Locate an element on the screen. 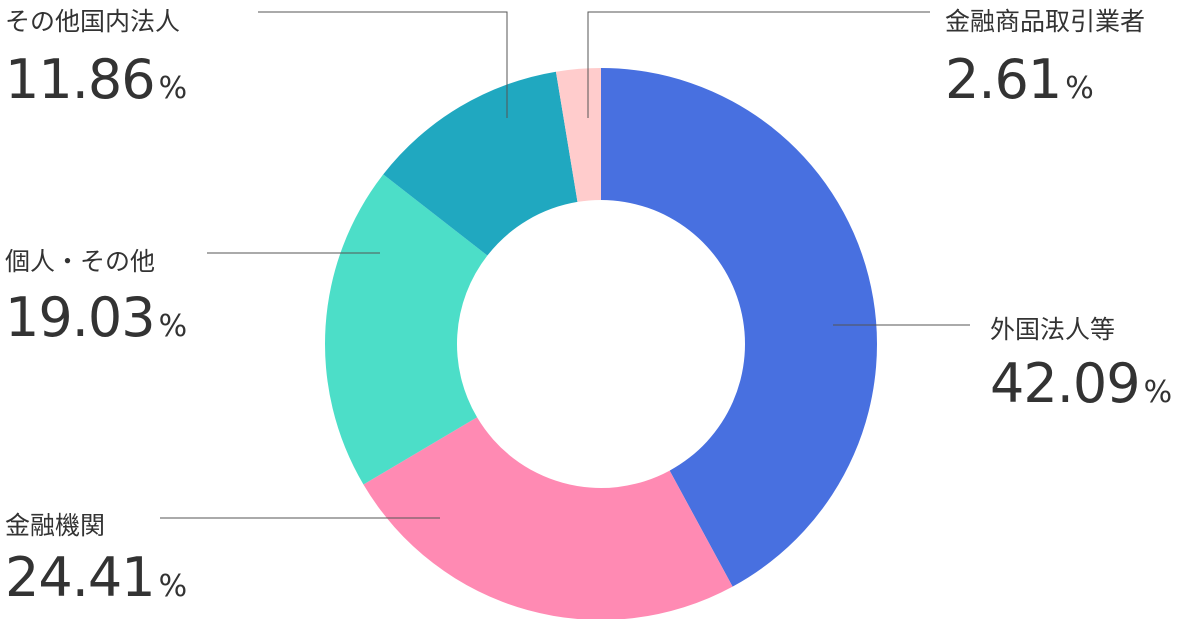 The width and height of the screenshot is (1200, 619). value-label: 24.41% is located at coordinates (95, 577).